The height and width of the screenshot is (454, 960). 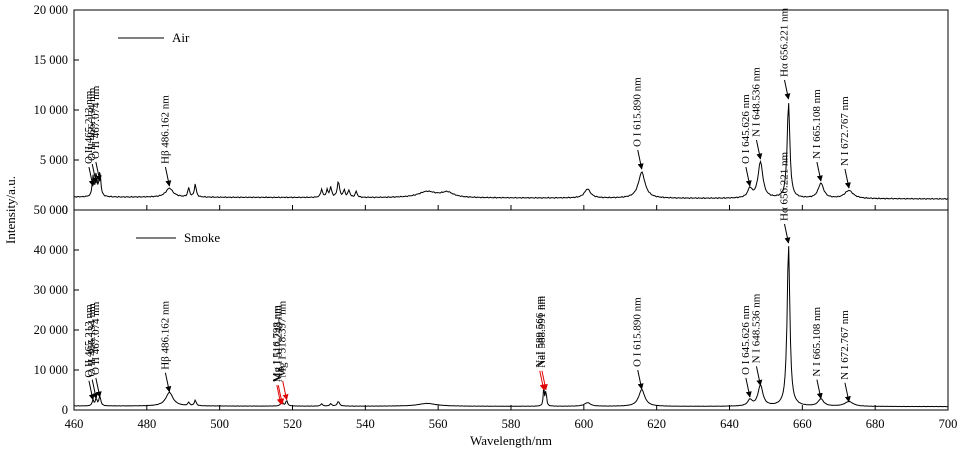 What do you see at coordinates (10, 210) in the screenshot?
I see `y-axis-label: Intensity/a.u.` at bounding box center [10, 210].